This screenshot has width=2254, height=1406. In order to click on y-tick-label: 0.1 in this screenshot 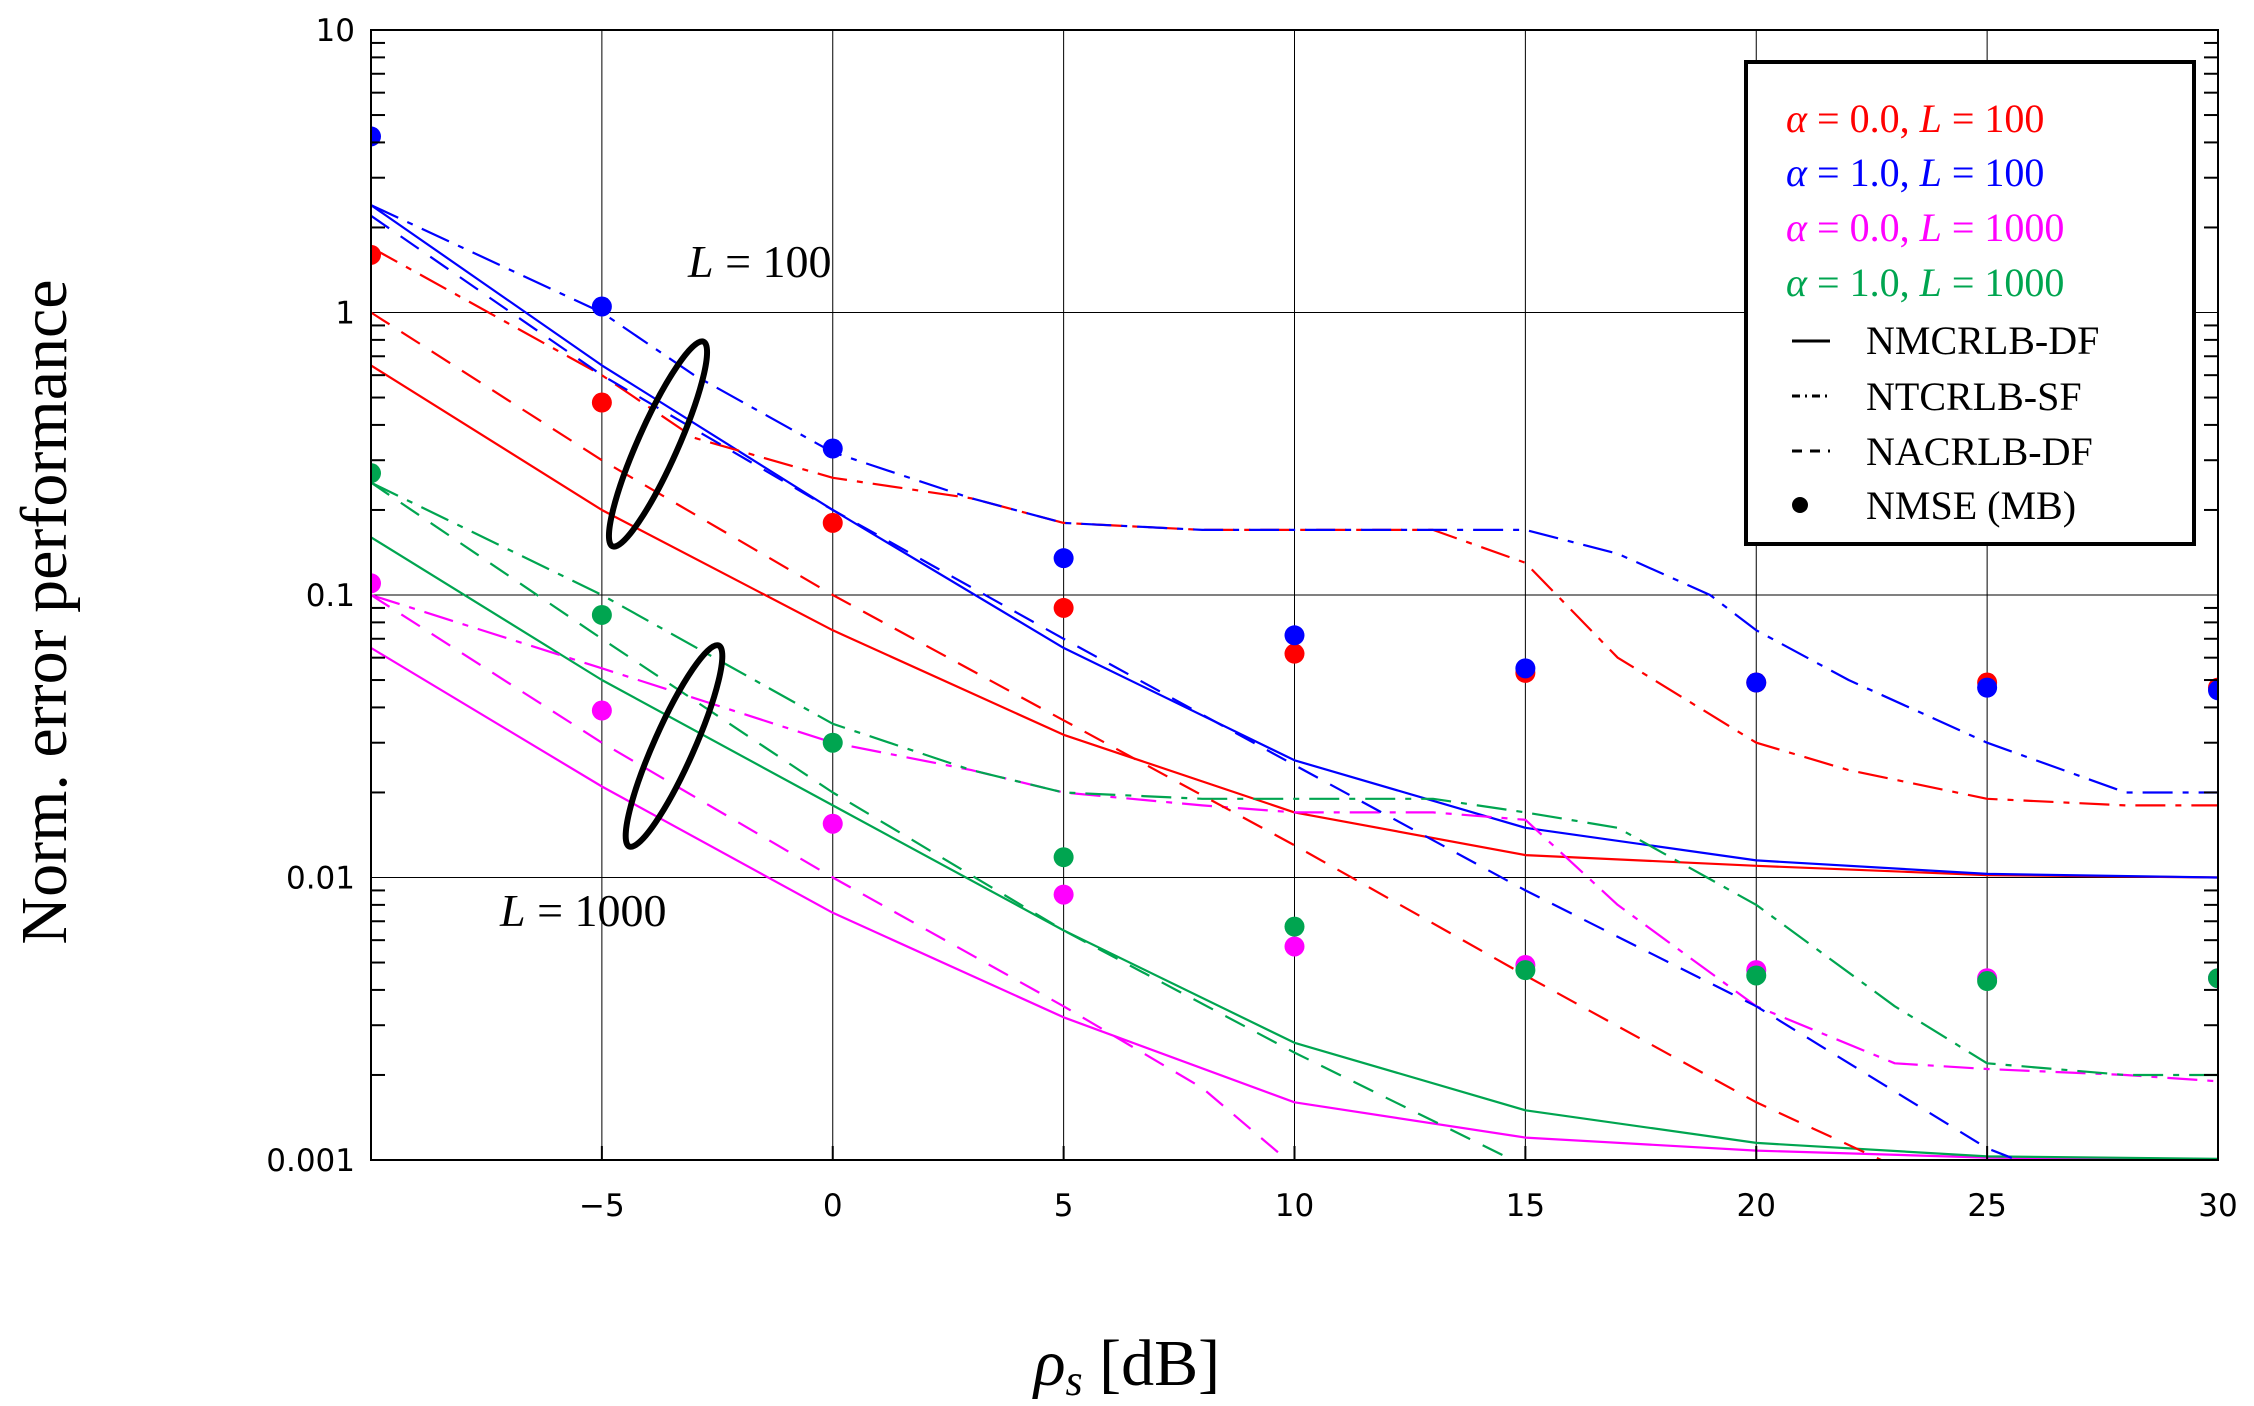, I will do `click(330, 596)`.